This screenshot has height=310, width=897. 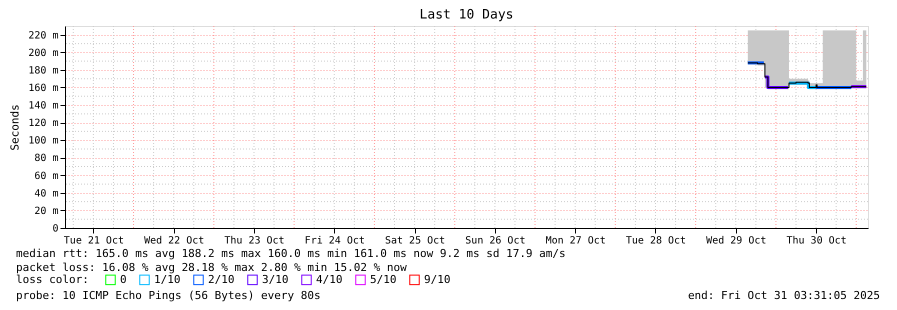 I want to click on x-tick-label: Wed 22 Oct, so click(x=174, y=241).